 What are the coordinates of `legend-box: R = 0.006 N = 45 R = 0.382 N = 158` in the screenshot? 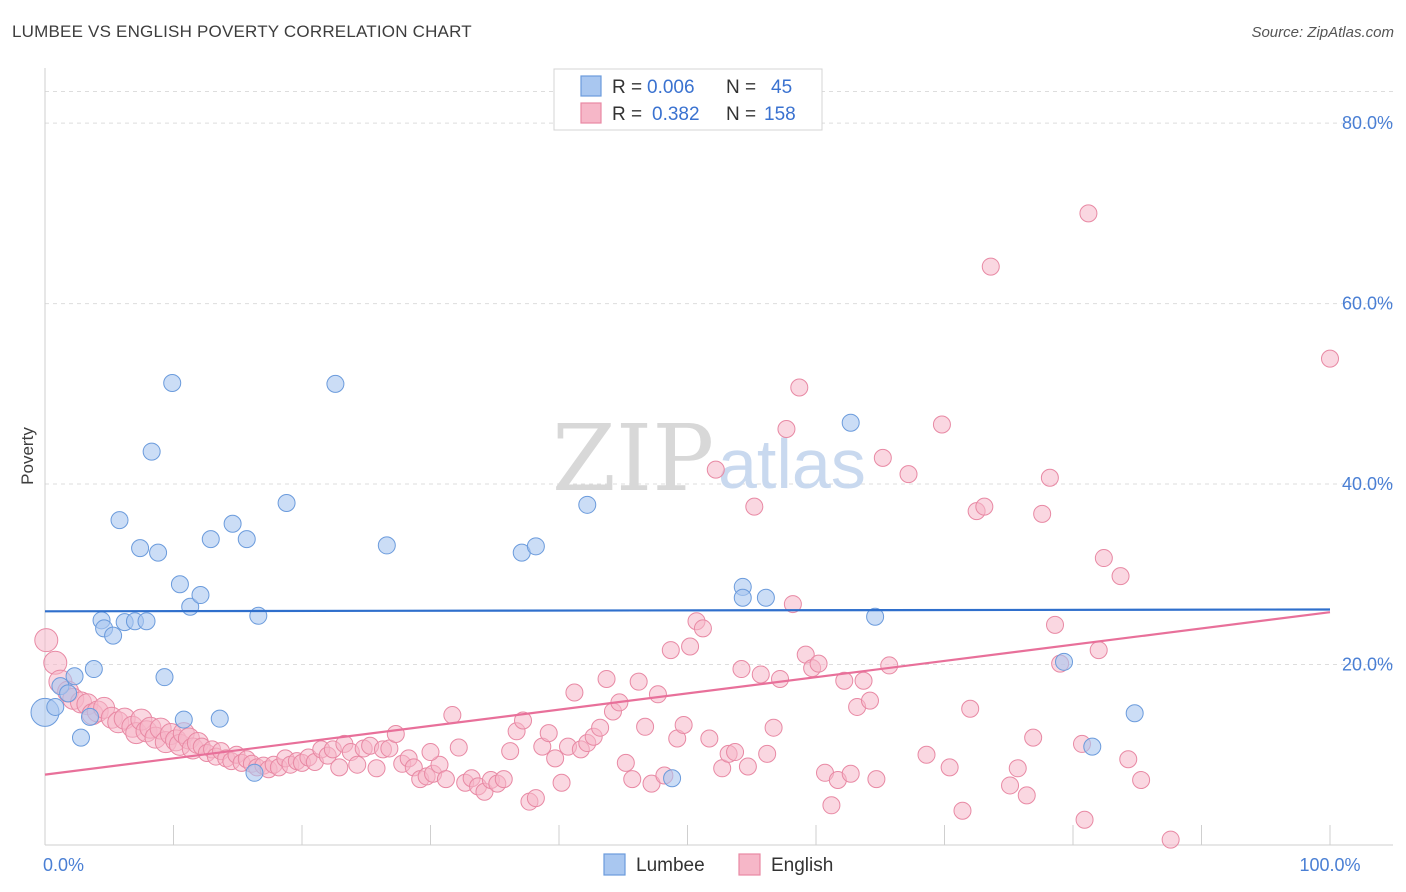 It's located at (688, 99).